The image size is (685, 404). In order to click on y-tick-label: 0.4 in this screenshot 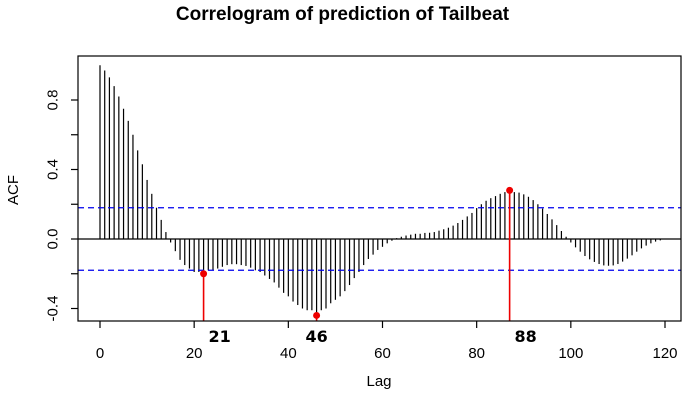, I will do `click(52, 169)`.